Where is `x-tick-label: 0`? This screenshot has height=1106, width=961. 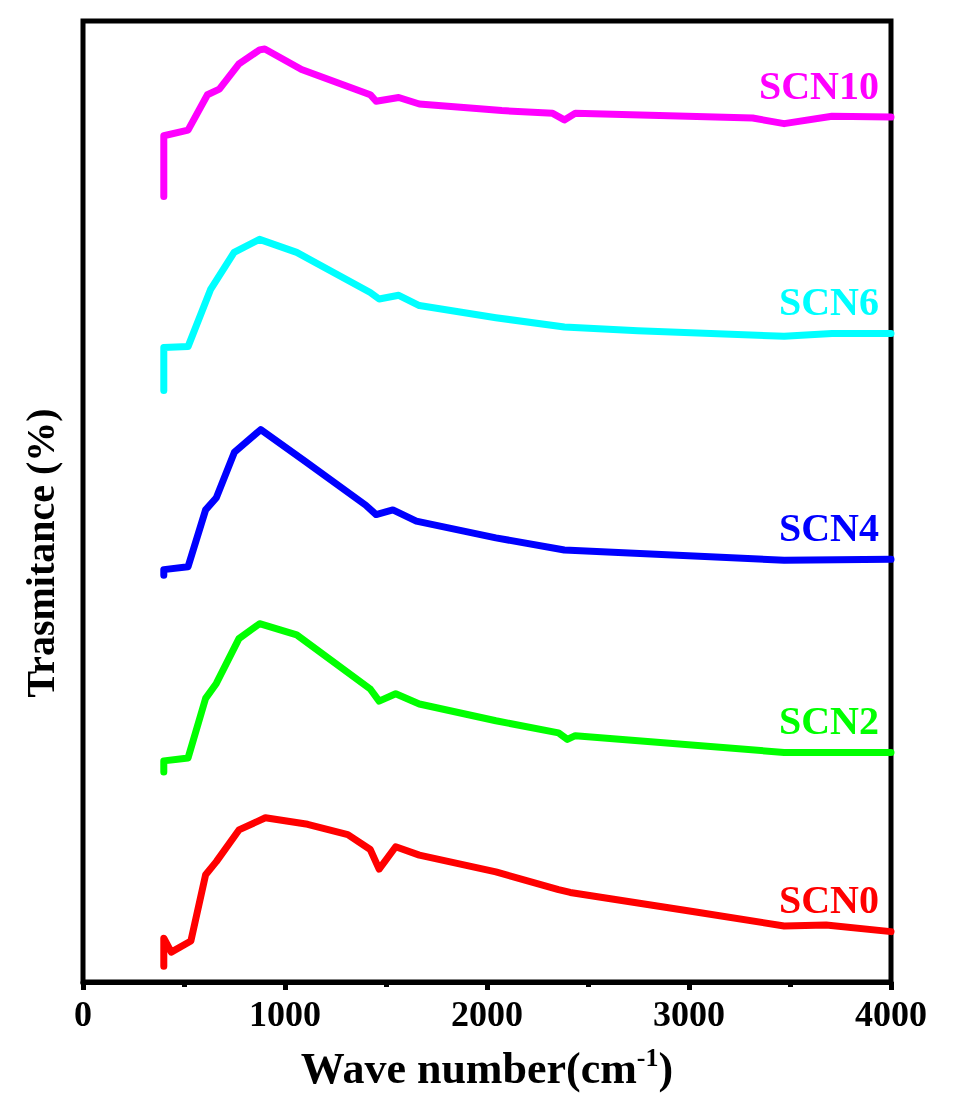
x-tick-label: 0 is located at coordinates (83, 1014).